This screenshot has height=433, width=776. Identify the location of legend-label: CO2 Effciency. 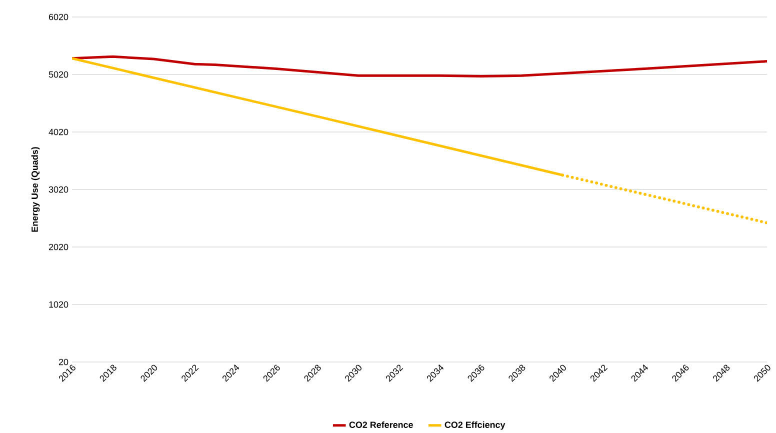
(475, 425).